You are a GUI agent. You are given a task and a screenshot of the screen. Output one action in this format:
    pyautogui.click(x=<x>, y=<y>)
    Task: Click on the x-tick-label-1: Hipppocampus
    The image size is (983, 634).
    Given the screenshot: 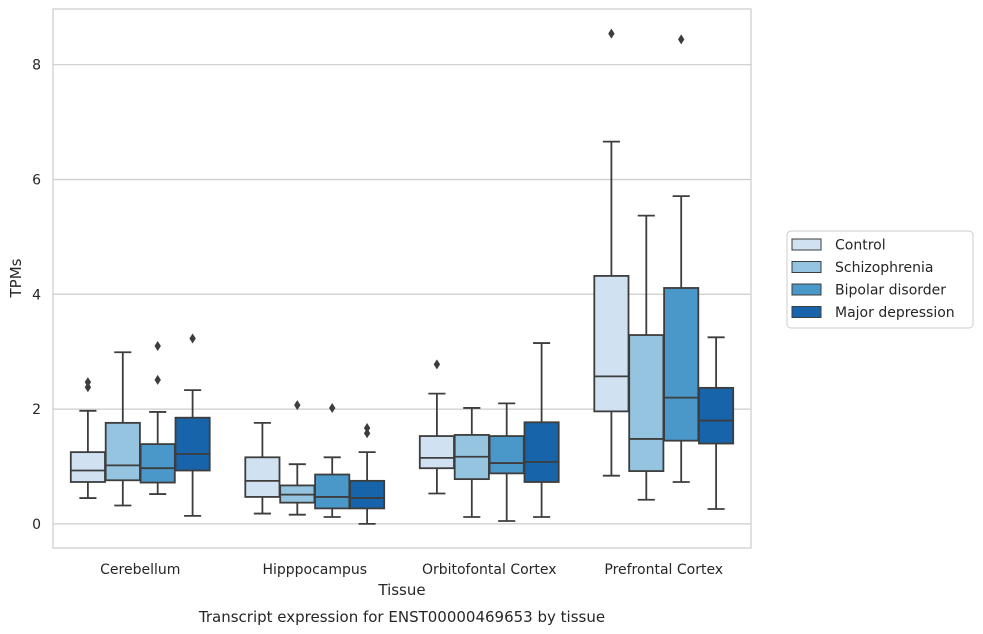 What is the action you would take?
    pyautogui.click(x=314, y=570)
    